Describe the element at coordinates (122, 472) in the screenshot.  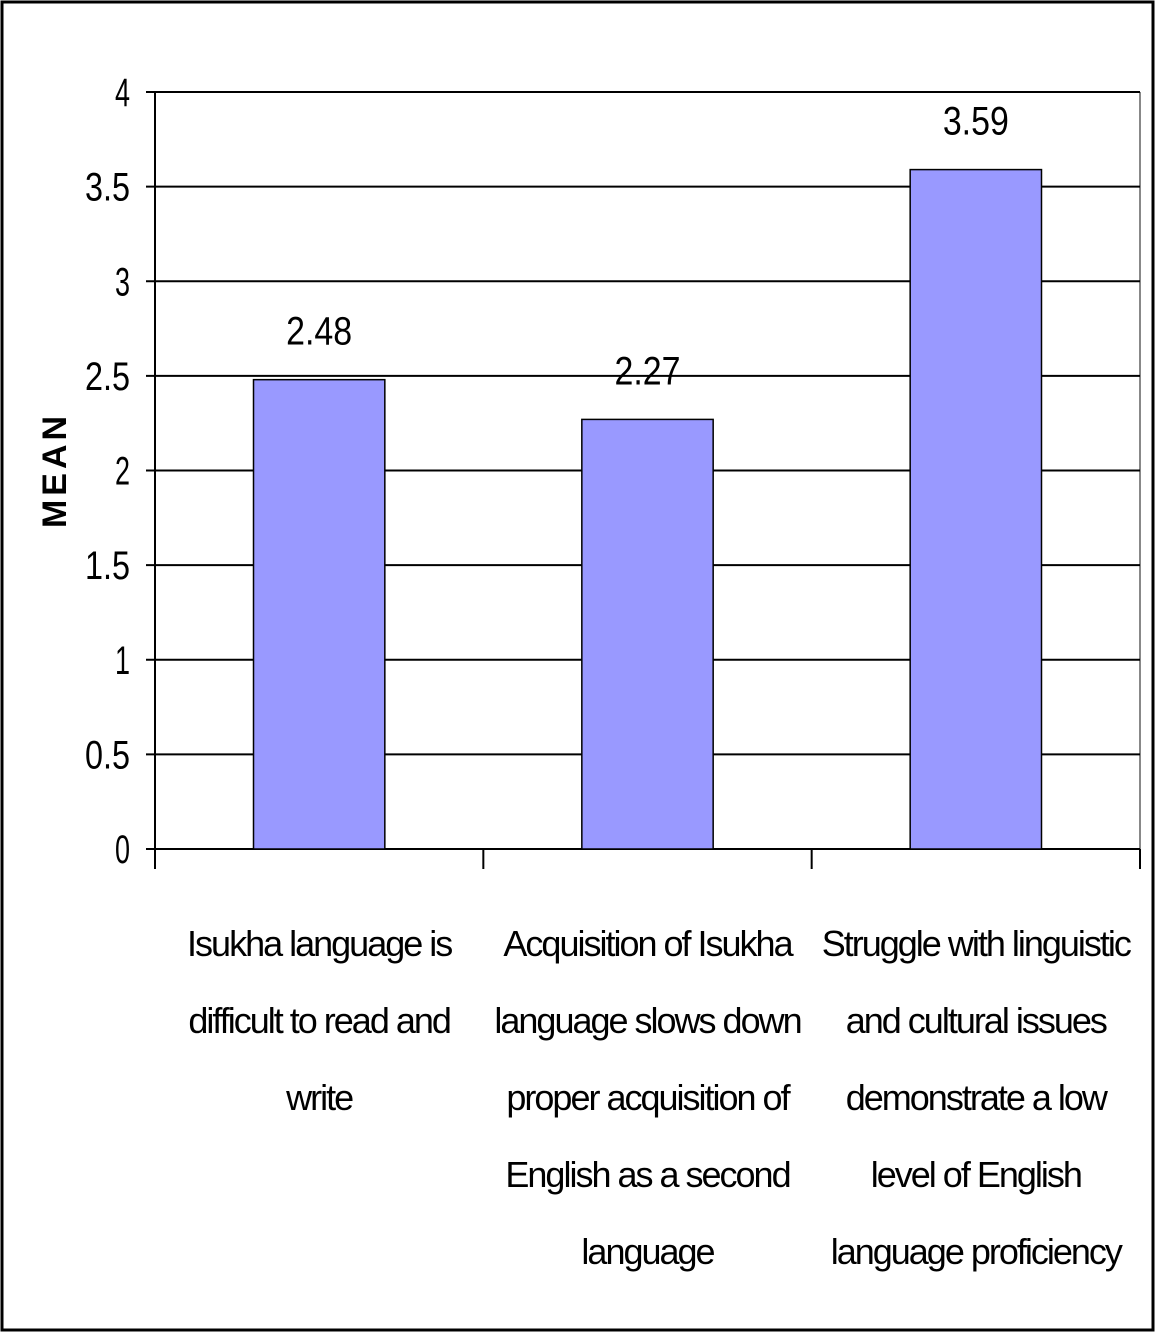
I see `y-tick-label: 2` at that location.